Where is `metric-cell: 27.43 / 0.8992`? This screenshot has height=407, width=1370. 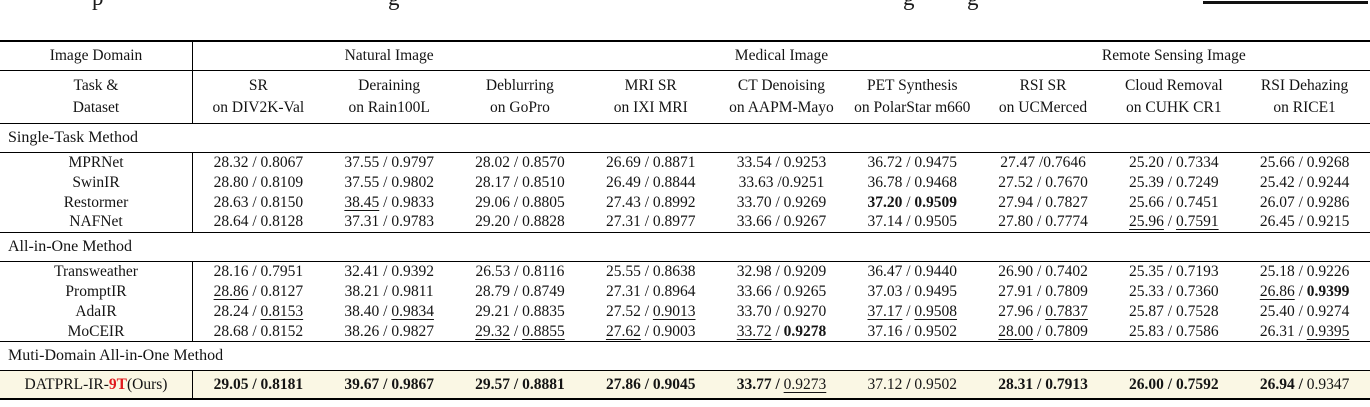
metric-cell: 27.43 / 0.8992 is located at coordinates (650, 203).